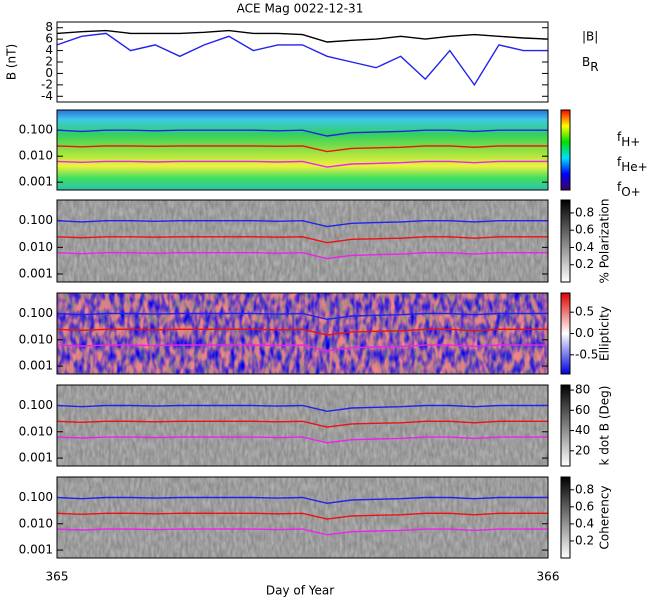 The image size is (650, 600). Describe the element at coordinates (12, 62) in the screenshot. I see `y-axis-label: B (nT)` at that location.